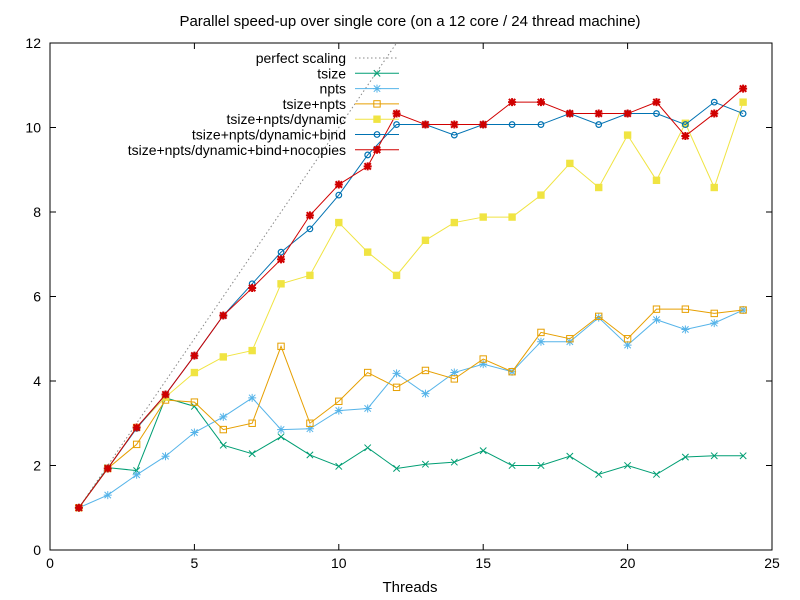 The image size is (800, 600). I want to click on legend-entry: tsize+npts/dynamic+bind+nocopies, so click(263, 150).